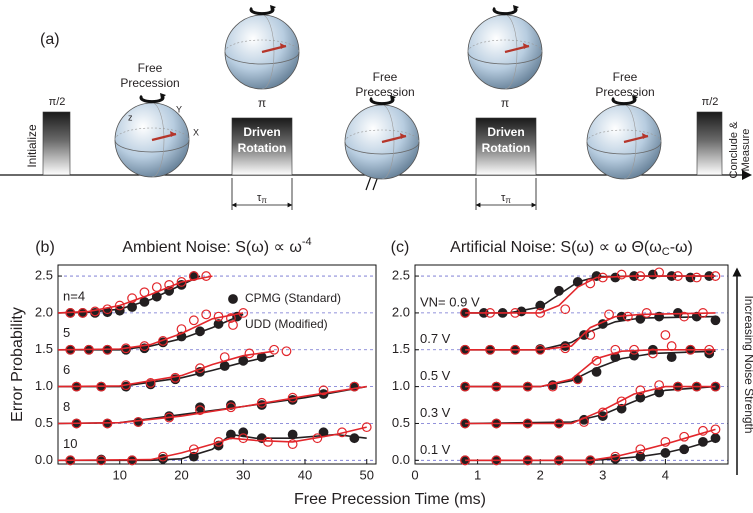 This screenshot has height=513, width=753. What do you see at coordinates (305, 474) in the screenshot?
I see `x-tick-label: 40` at bounding box center [305, 474].